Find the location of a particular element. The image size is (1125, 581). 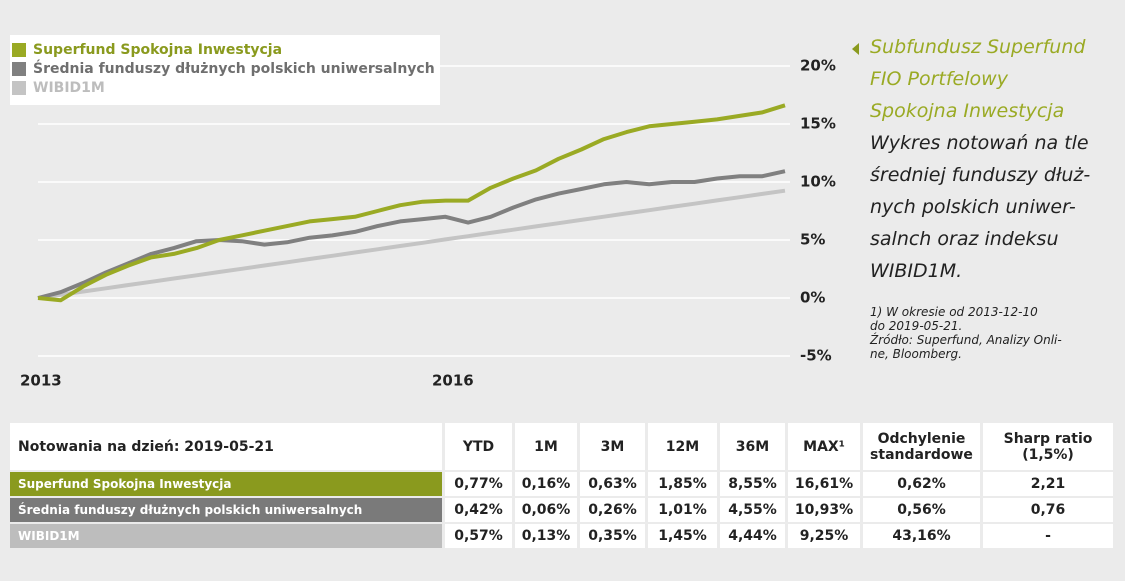

row-label: Superfund Spokojna Inwestycja is located at coordinates (226, 484).